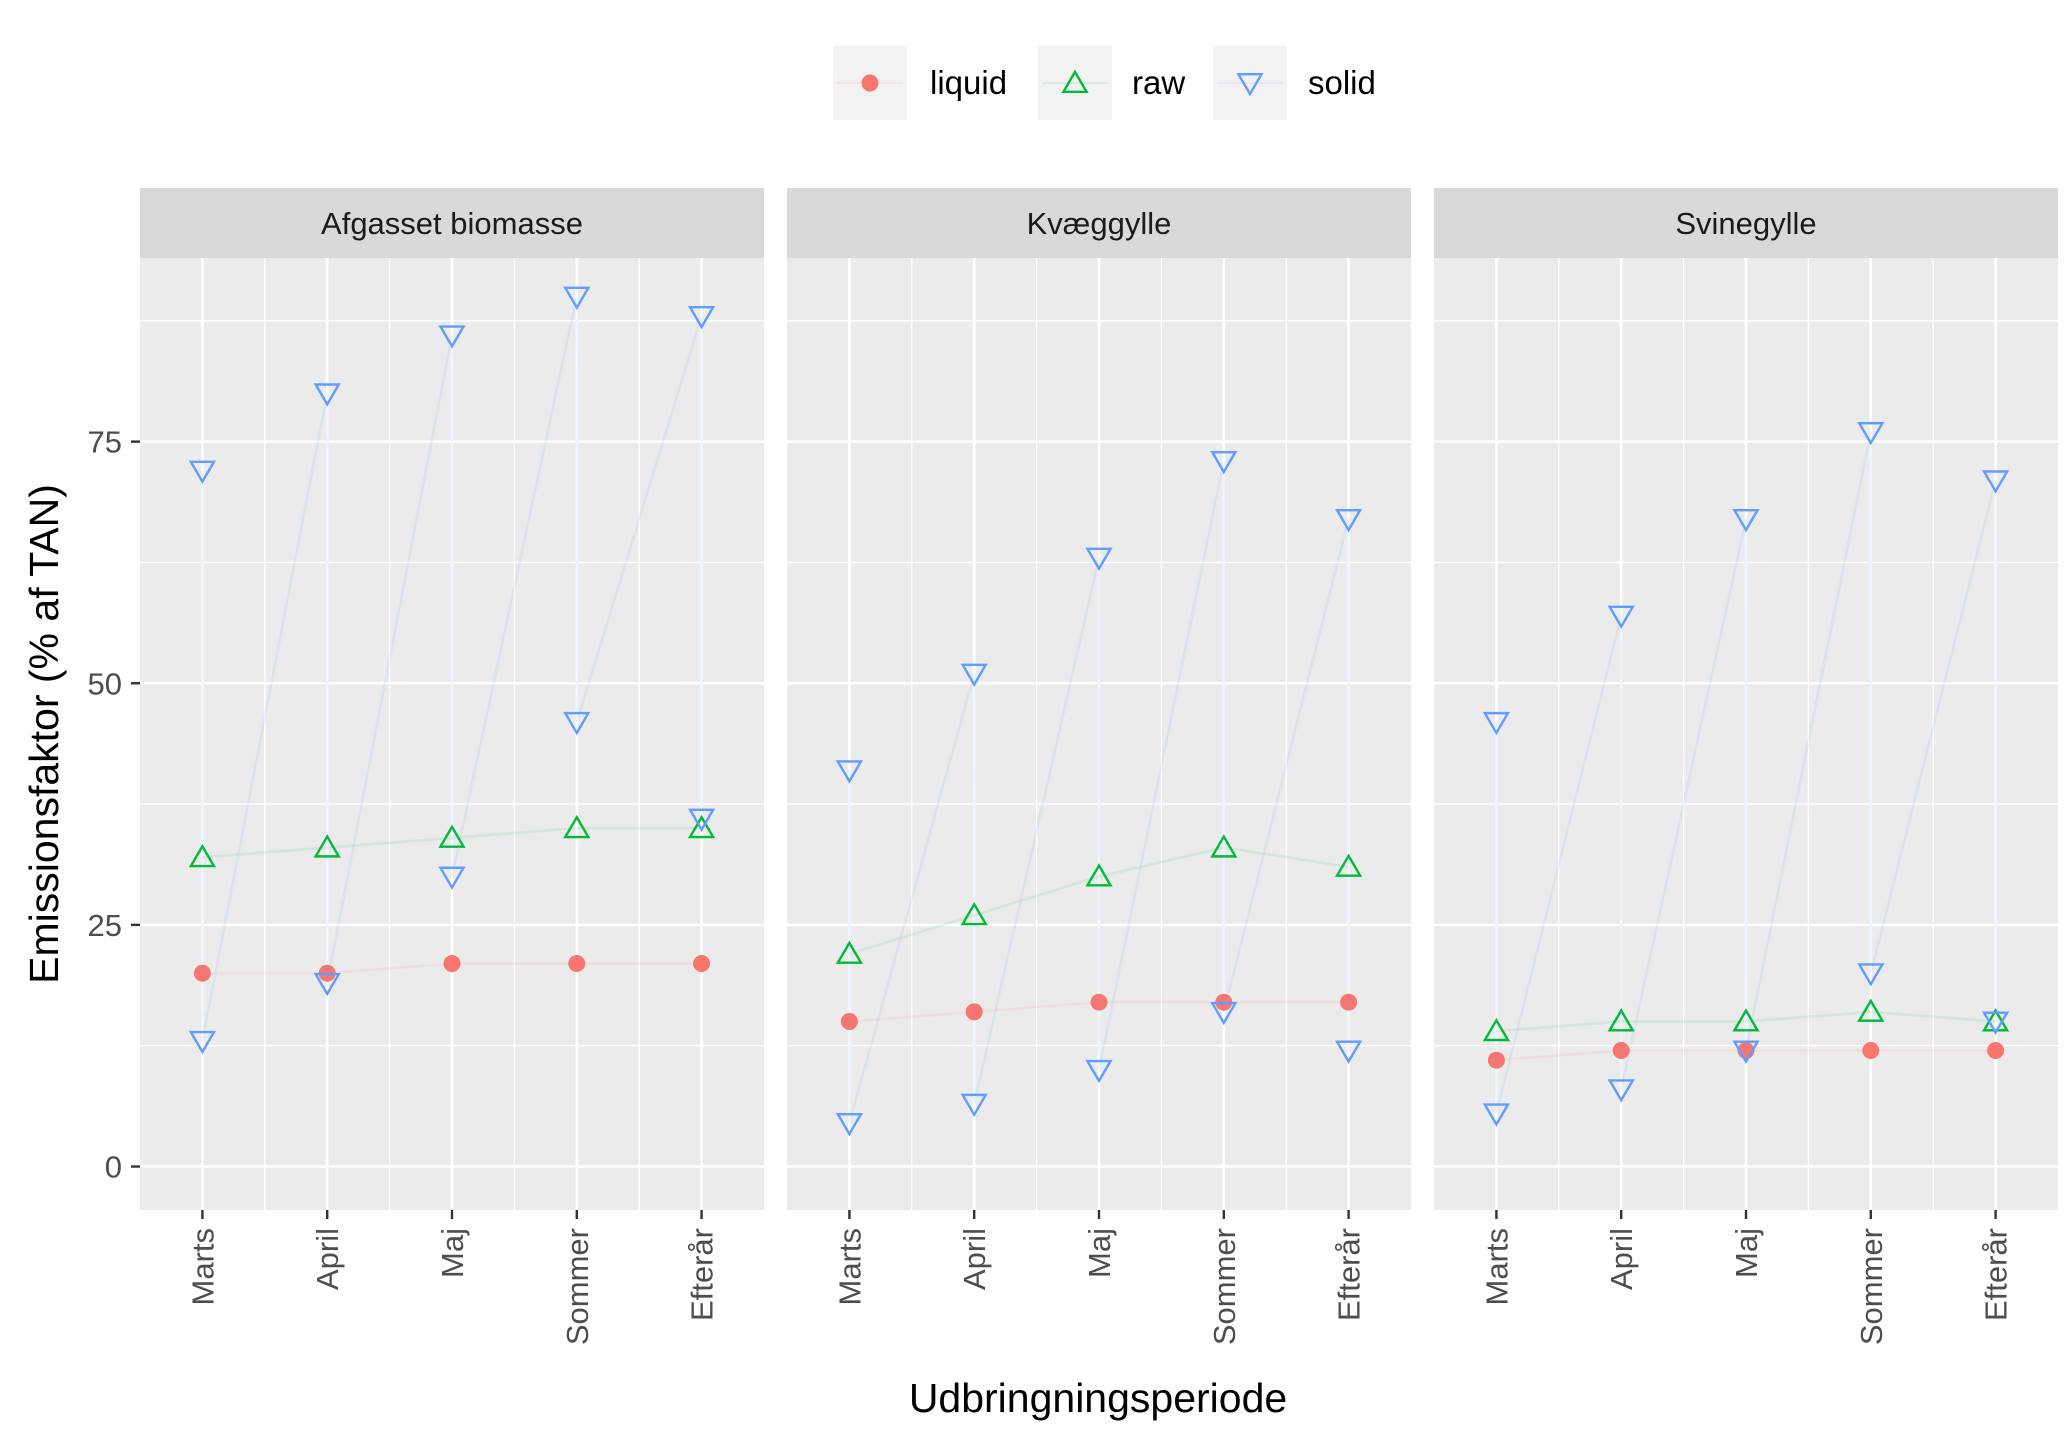 The height and width of the screenshot is (1440, 2070). I want to click on facet-title: Afgasset biomasse, so click(452, 223).